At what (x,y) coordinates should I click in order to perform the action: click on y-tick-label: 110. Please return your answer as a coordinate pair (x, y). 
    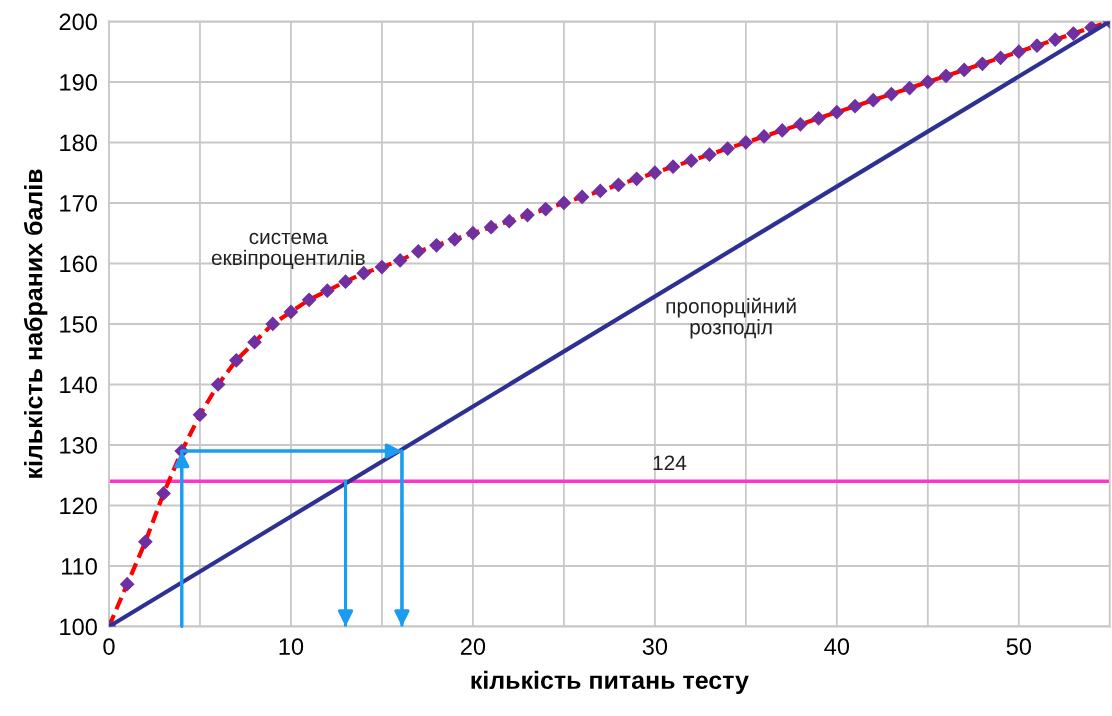
    Looking at the image, I should click on (79, 566).